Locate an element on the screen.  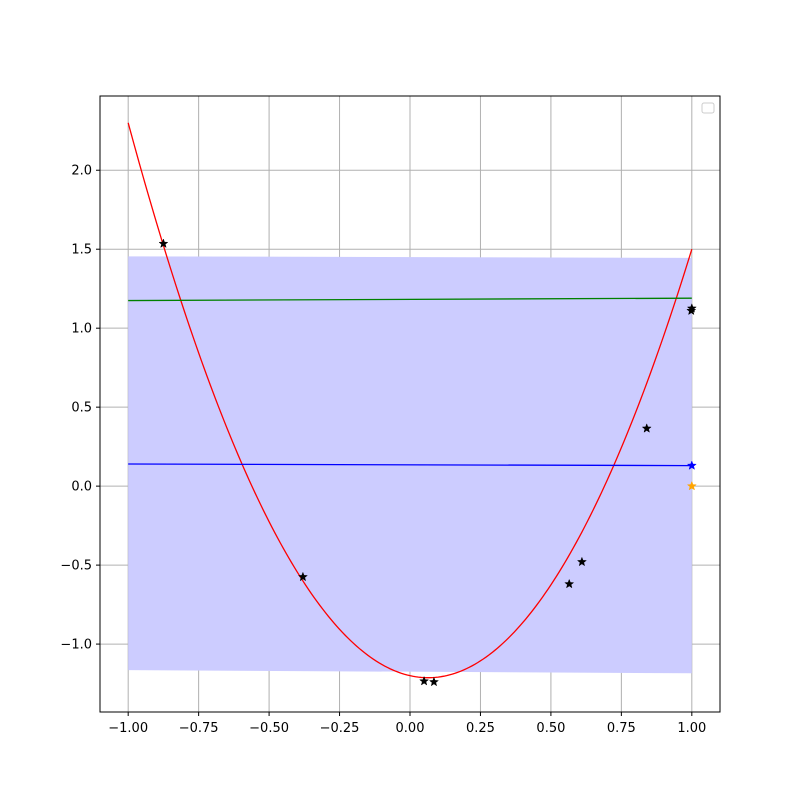
x-tick-label: 0.00 is located at coordinates (410, 728).